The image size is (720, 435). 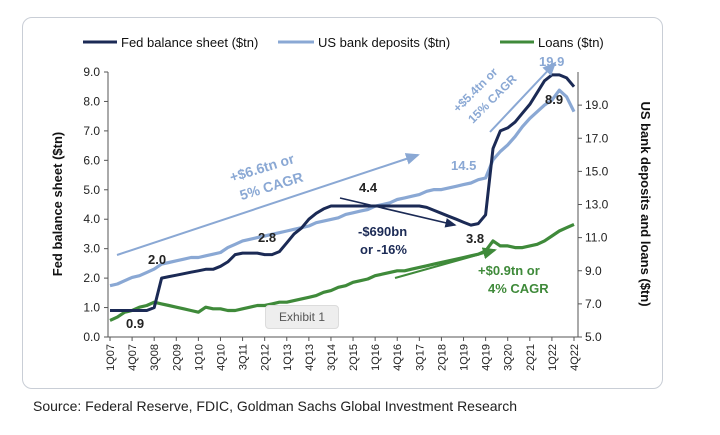 What do you see at coordinates (575, 357) in the screenshot?
I see `x-tick-label: 4Q22` at bounding box center [575, 357].